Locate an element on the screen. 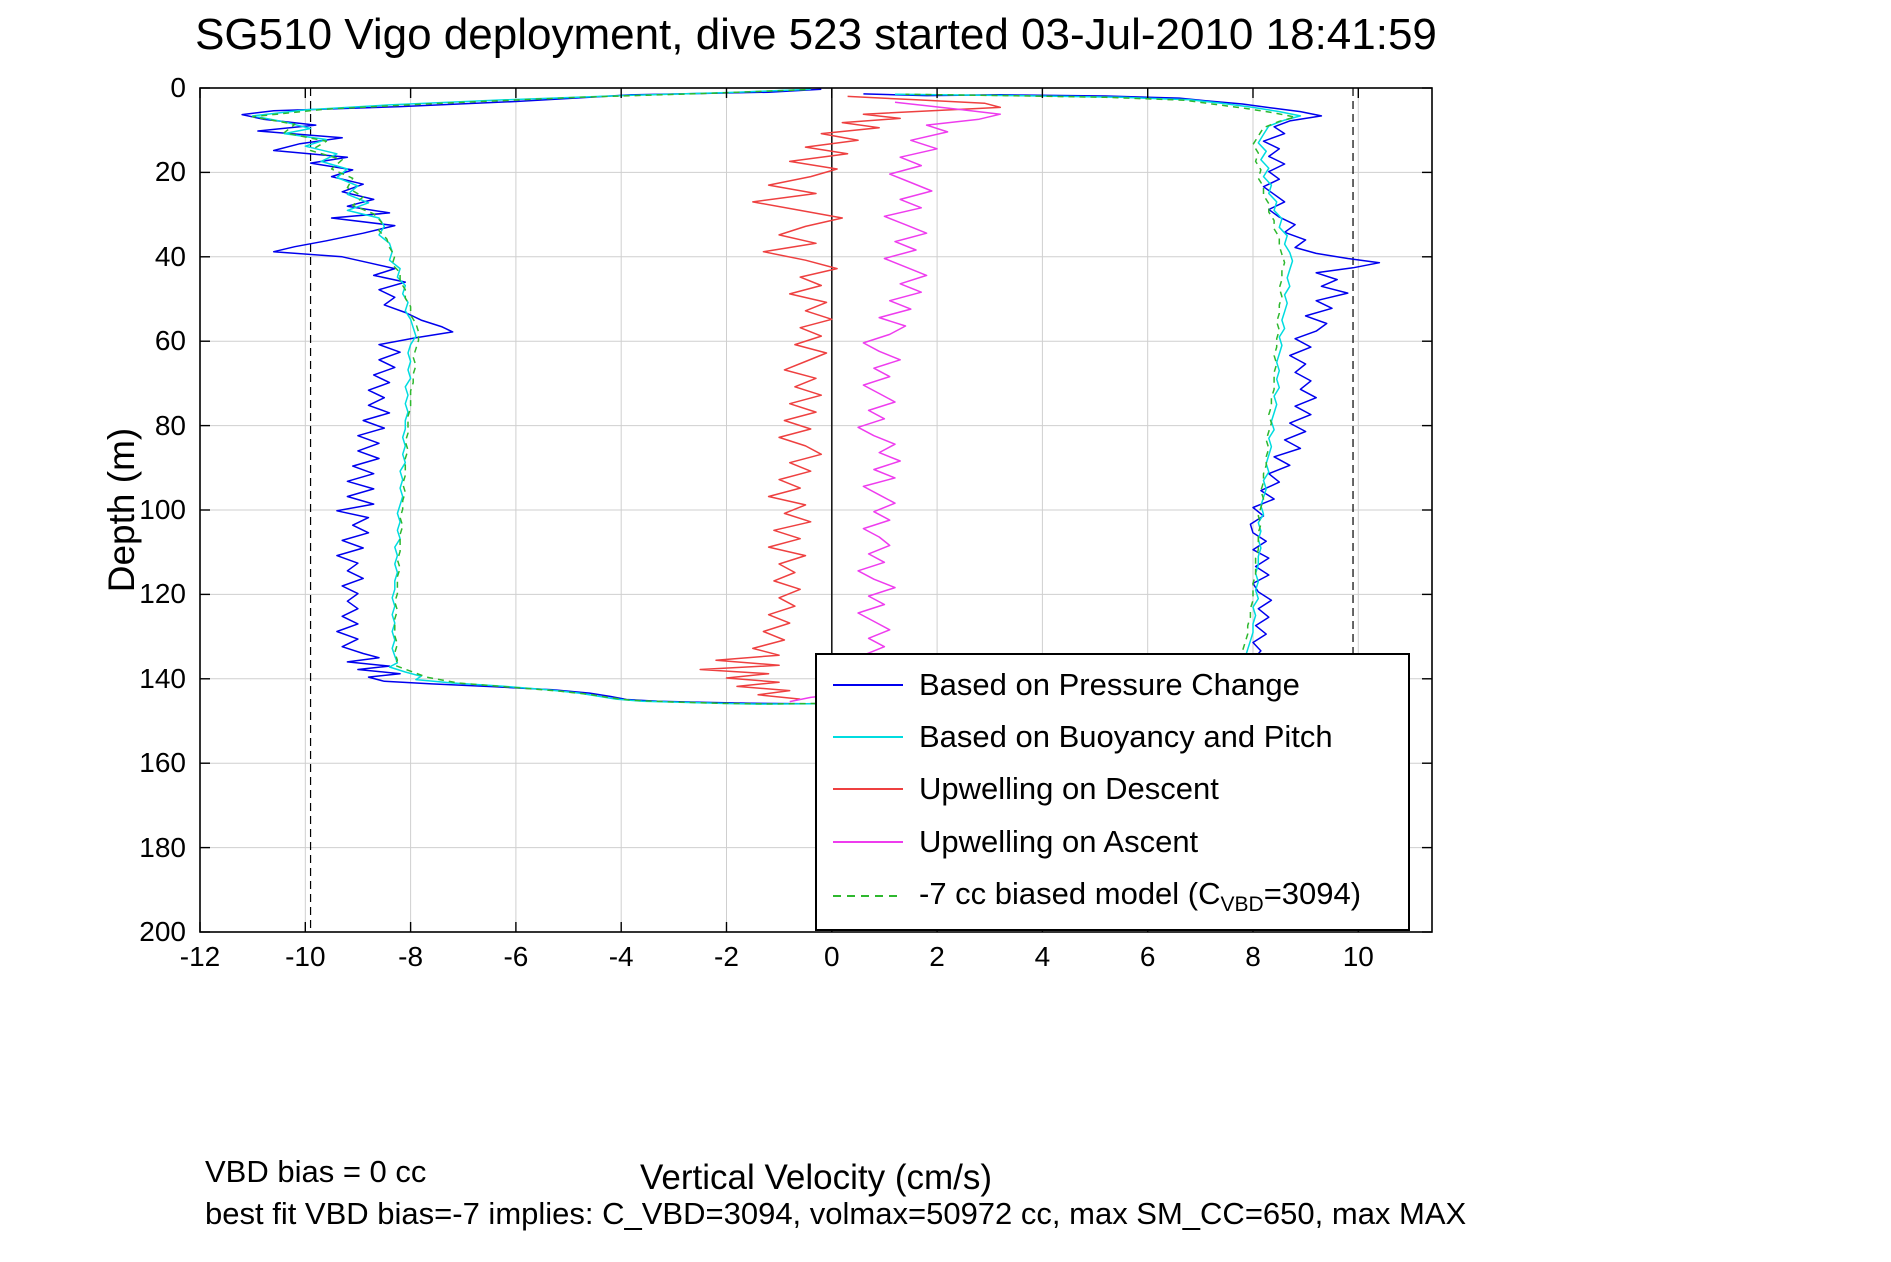 This screenshot has height=1262, width=1891. series-line-upwelling-descent is located at coordinates (850, 397).